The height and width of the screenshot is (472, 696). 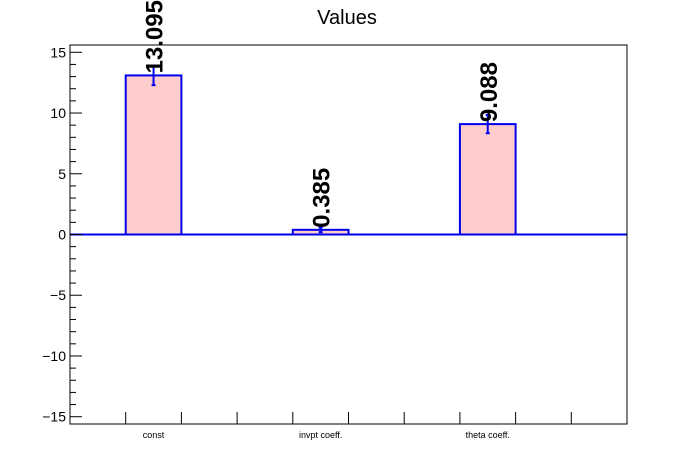 I want to click on chart-title: Values, so click(x=347, y=18).